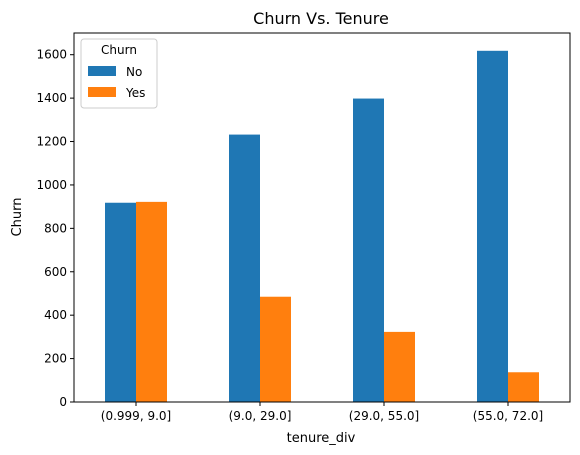  I want to click on y-axis: 0 200 400 600 800 1000 1200 1400 1600, so click(55, 228).